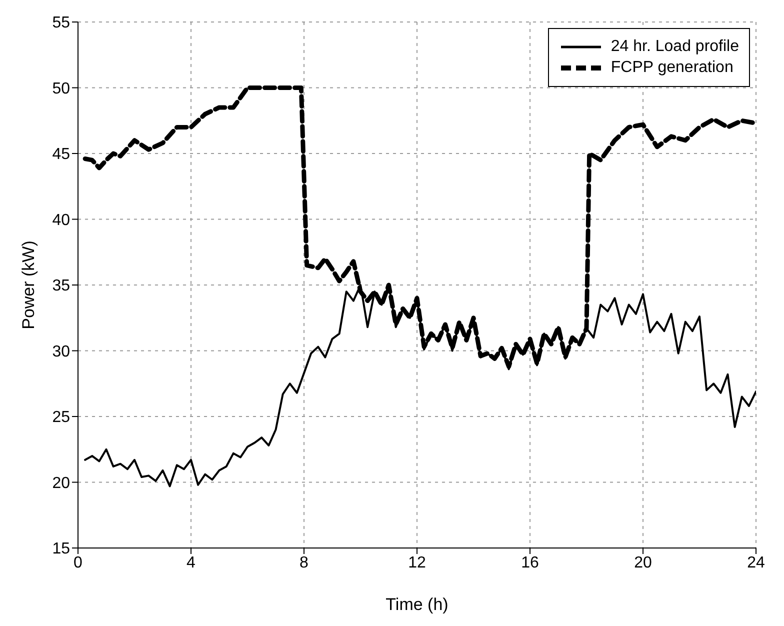 This screenshot has height=626, width=784. Describe the element at coordinates (61, 155) in the screenshot. I see `y-tick-label: 45` at that location.